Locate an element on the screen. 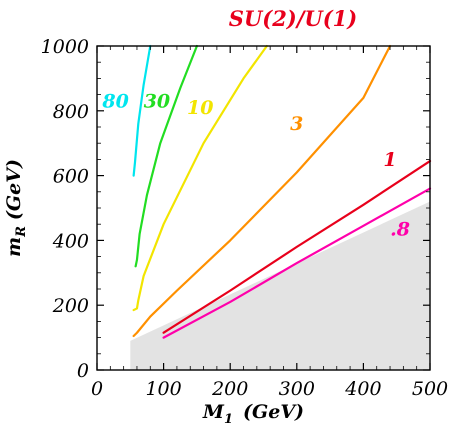 The height and width of the screenshot is (432, 463). contour-label-1: 1 is located at coordinates (389, 160).